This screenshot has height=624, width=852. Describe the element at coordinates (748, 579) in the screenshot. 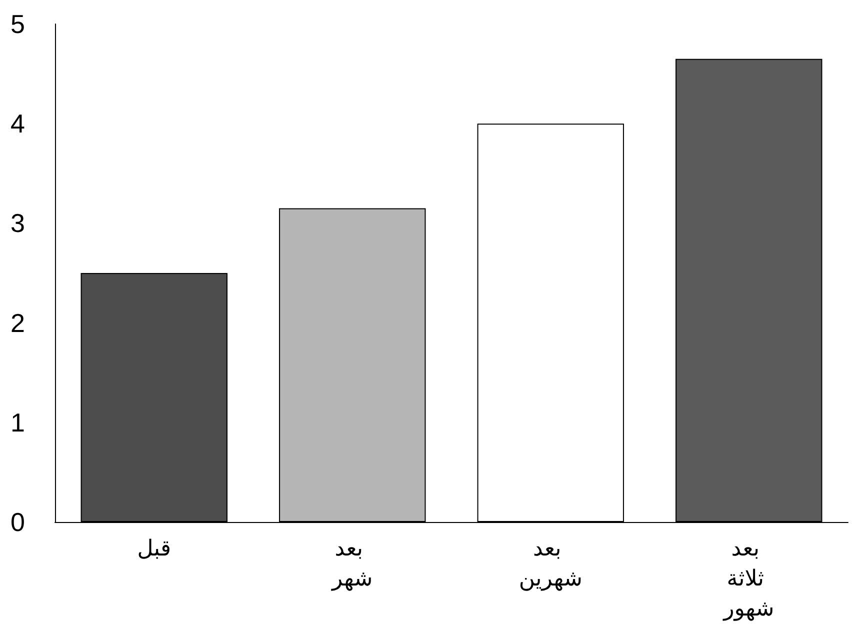

I see `x-tick-label: بعد ثلاثة شهور` at that location.